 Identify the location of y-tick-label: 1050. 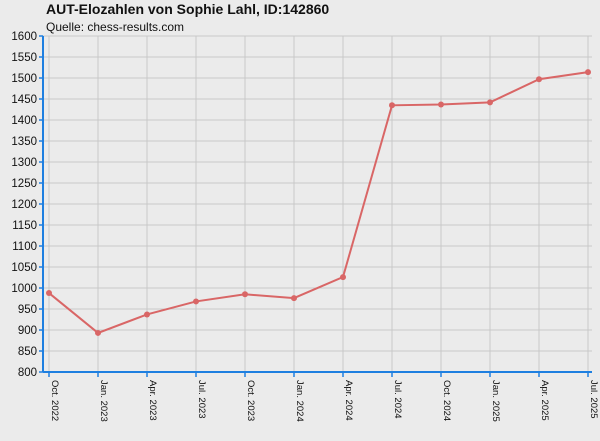
(24, 268).